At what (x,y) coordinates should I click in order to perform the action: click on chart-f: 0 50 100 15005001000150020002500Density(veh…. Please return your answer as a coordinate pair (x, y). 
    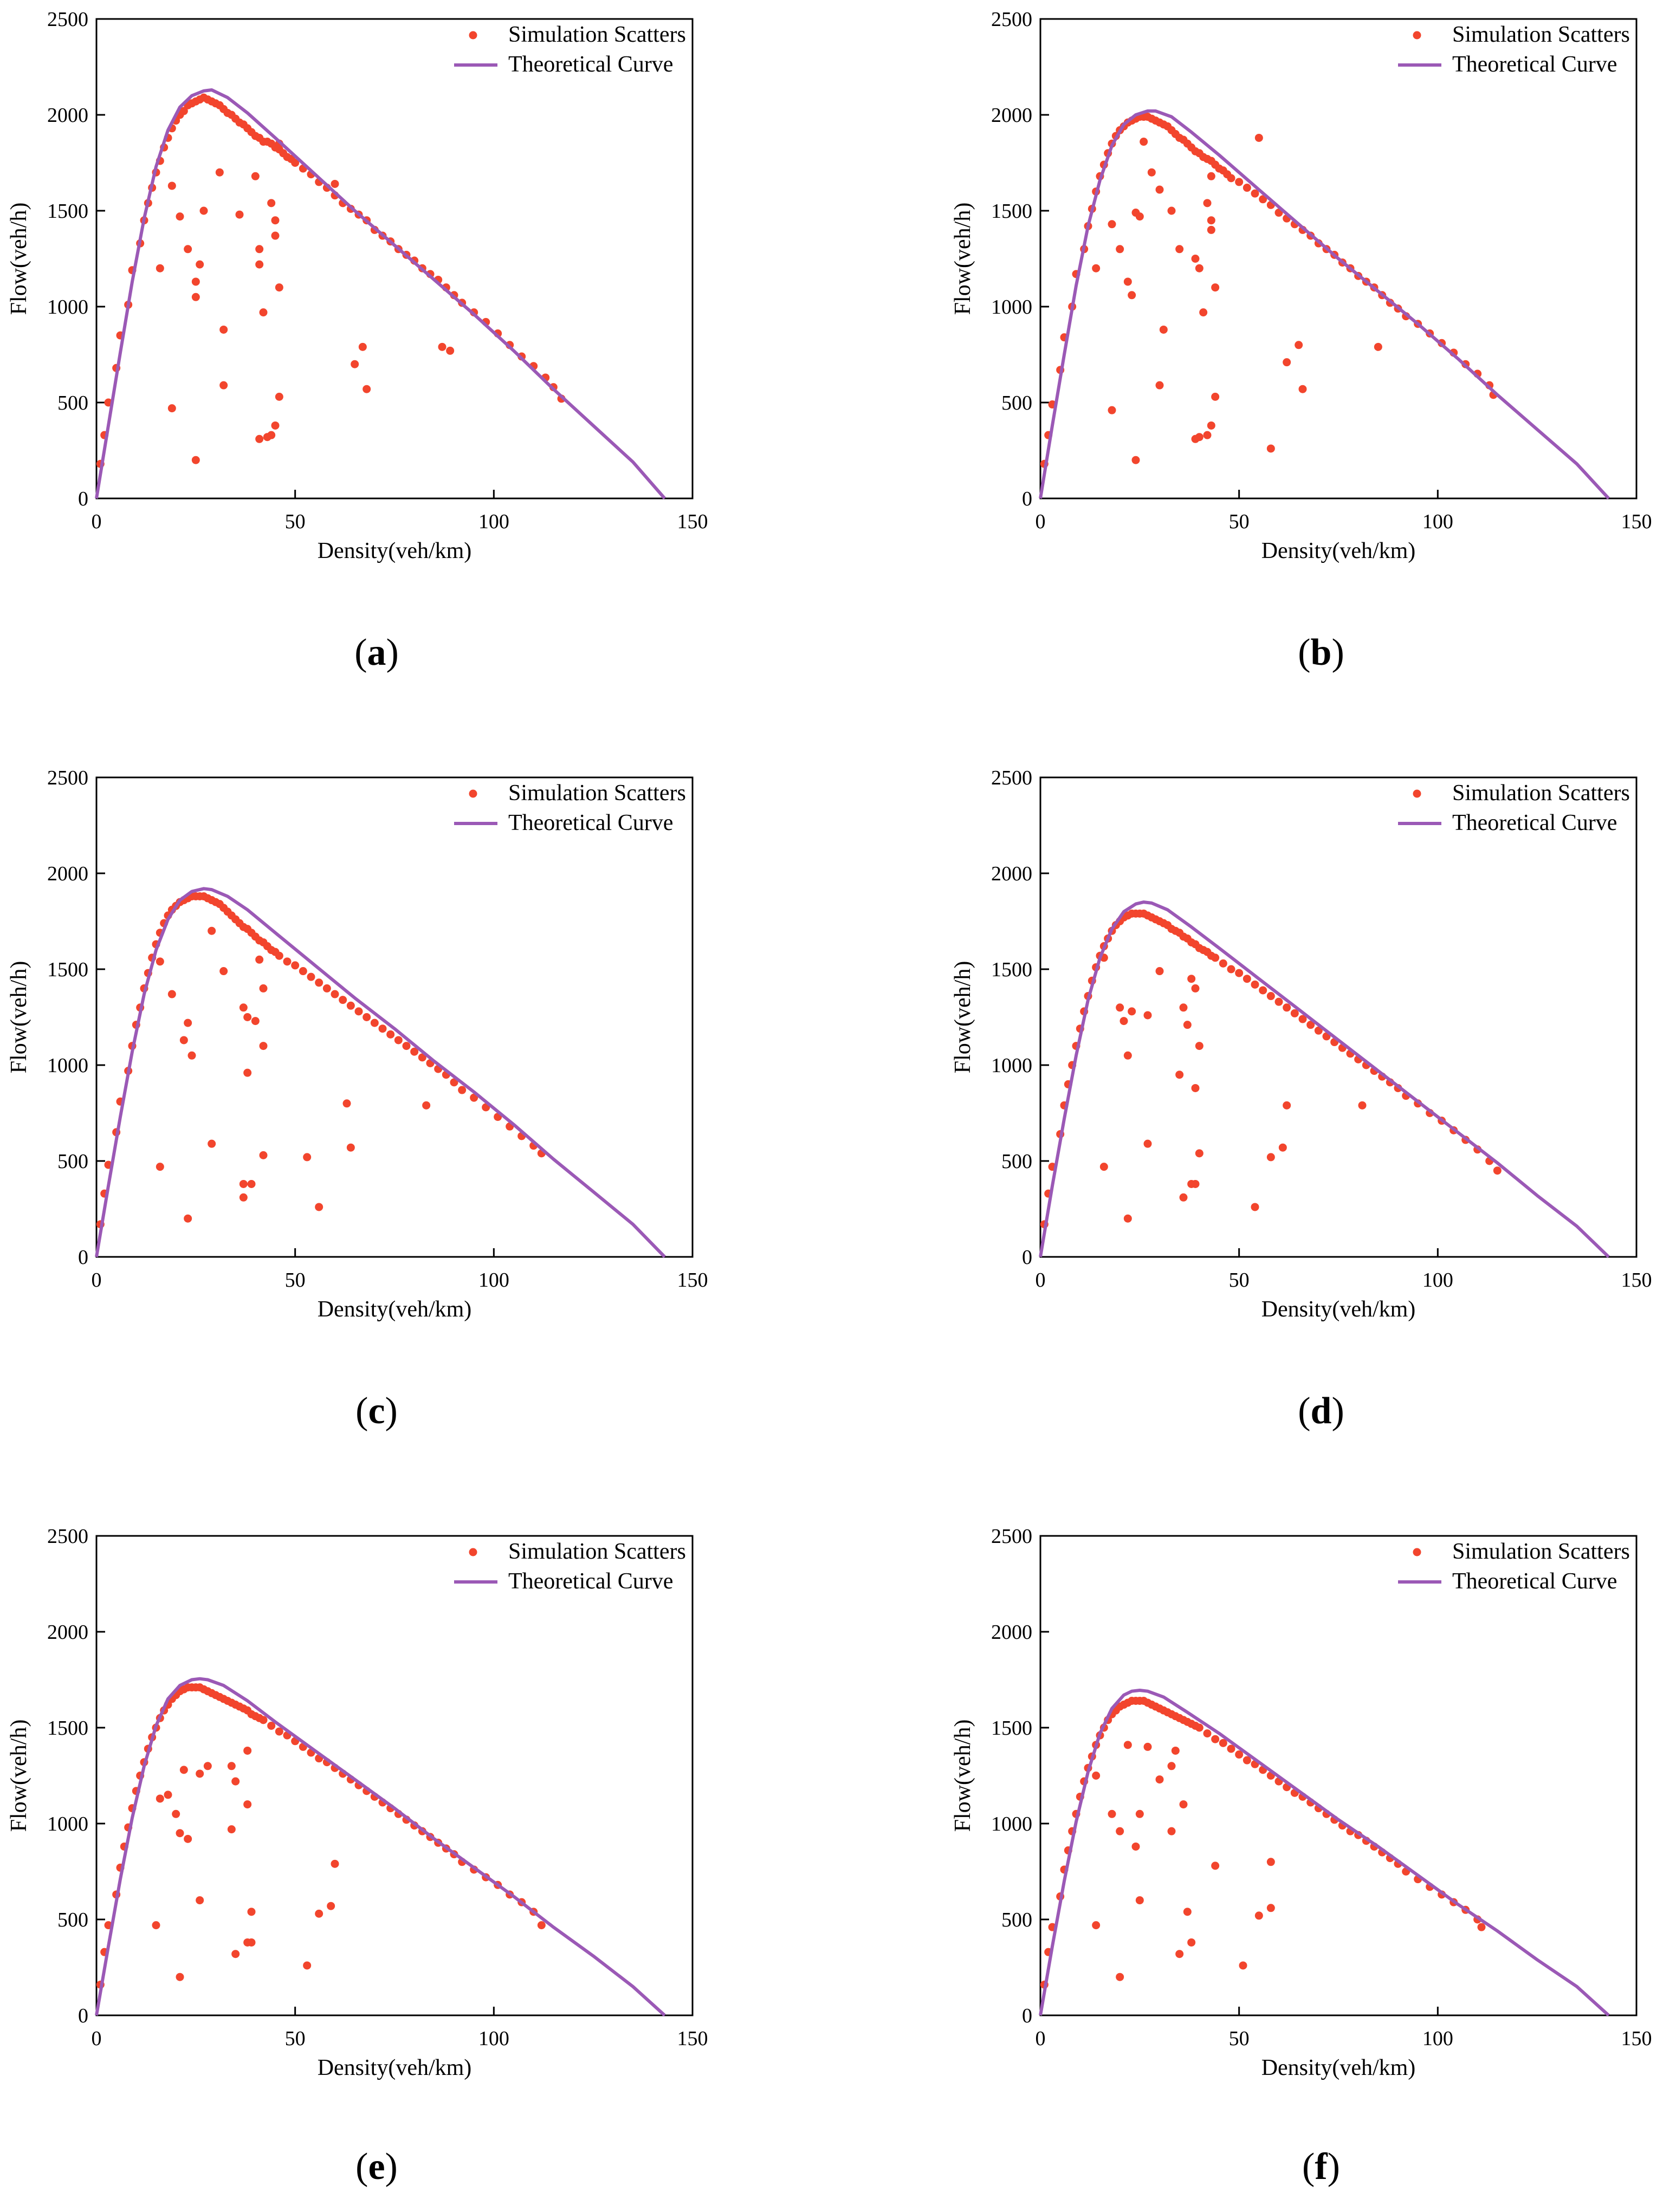
    Looking at the image, I should click on (1301, 1802).